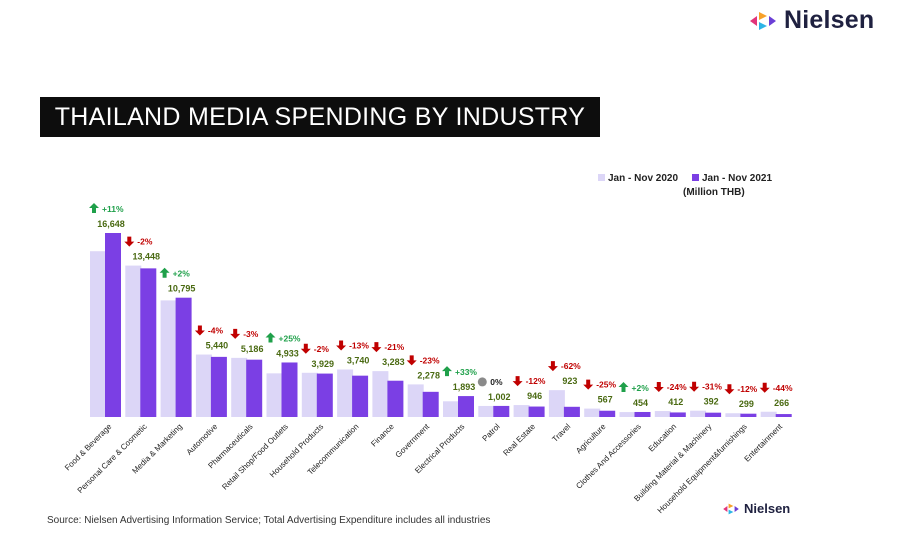 The image size is (900, 541). I want to click on change-label: -44%, so click(783, 388).